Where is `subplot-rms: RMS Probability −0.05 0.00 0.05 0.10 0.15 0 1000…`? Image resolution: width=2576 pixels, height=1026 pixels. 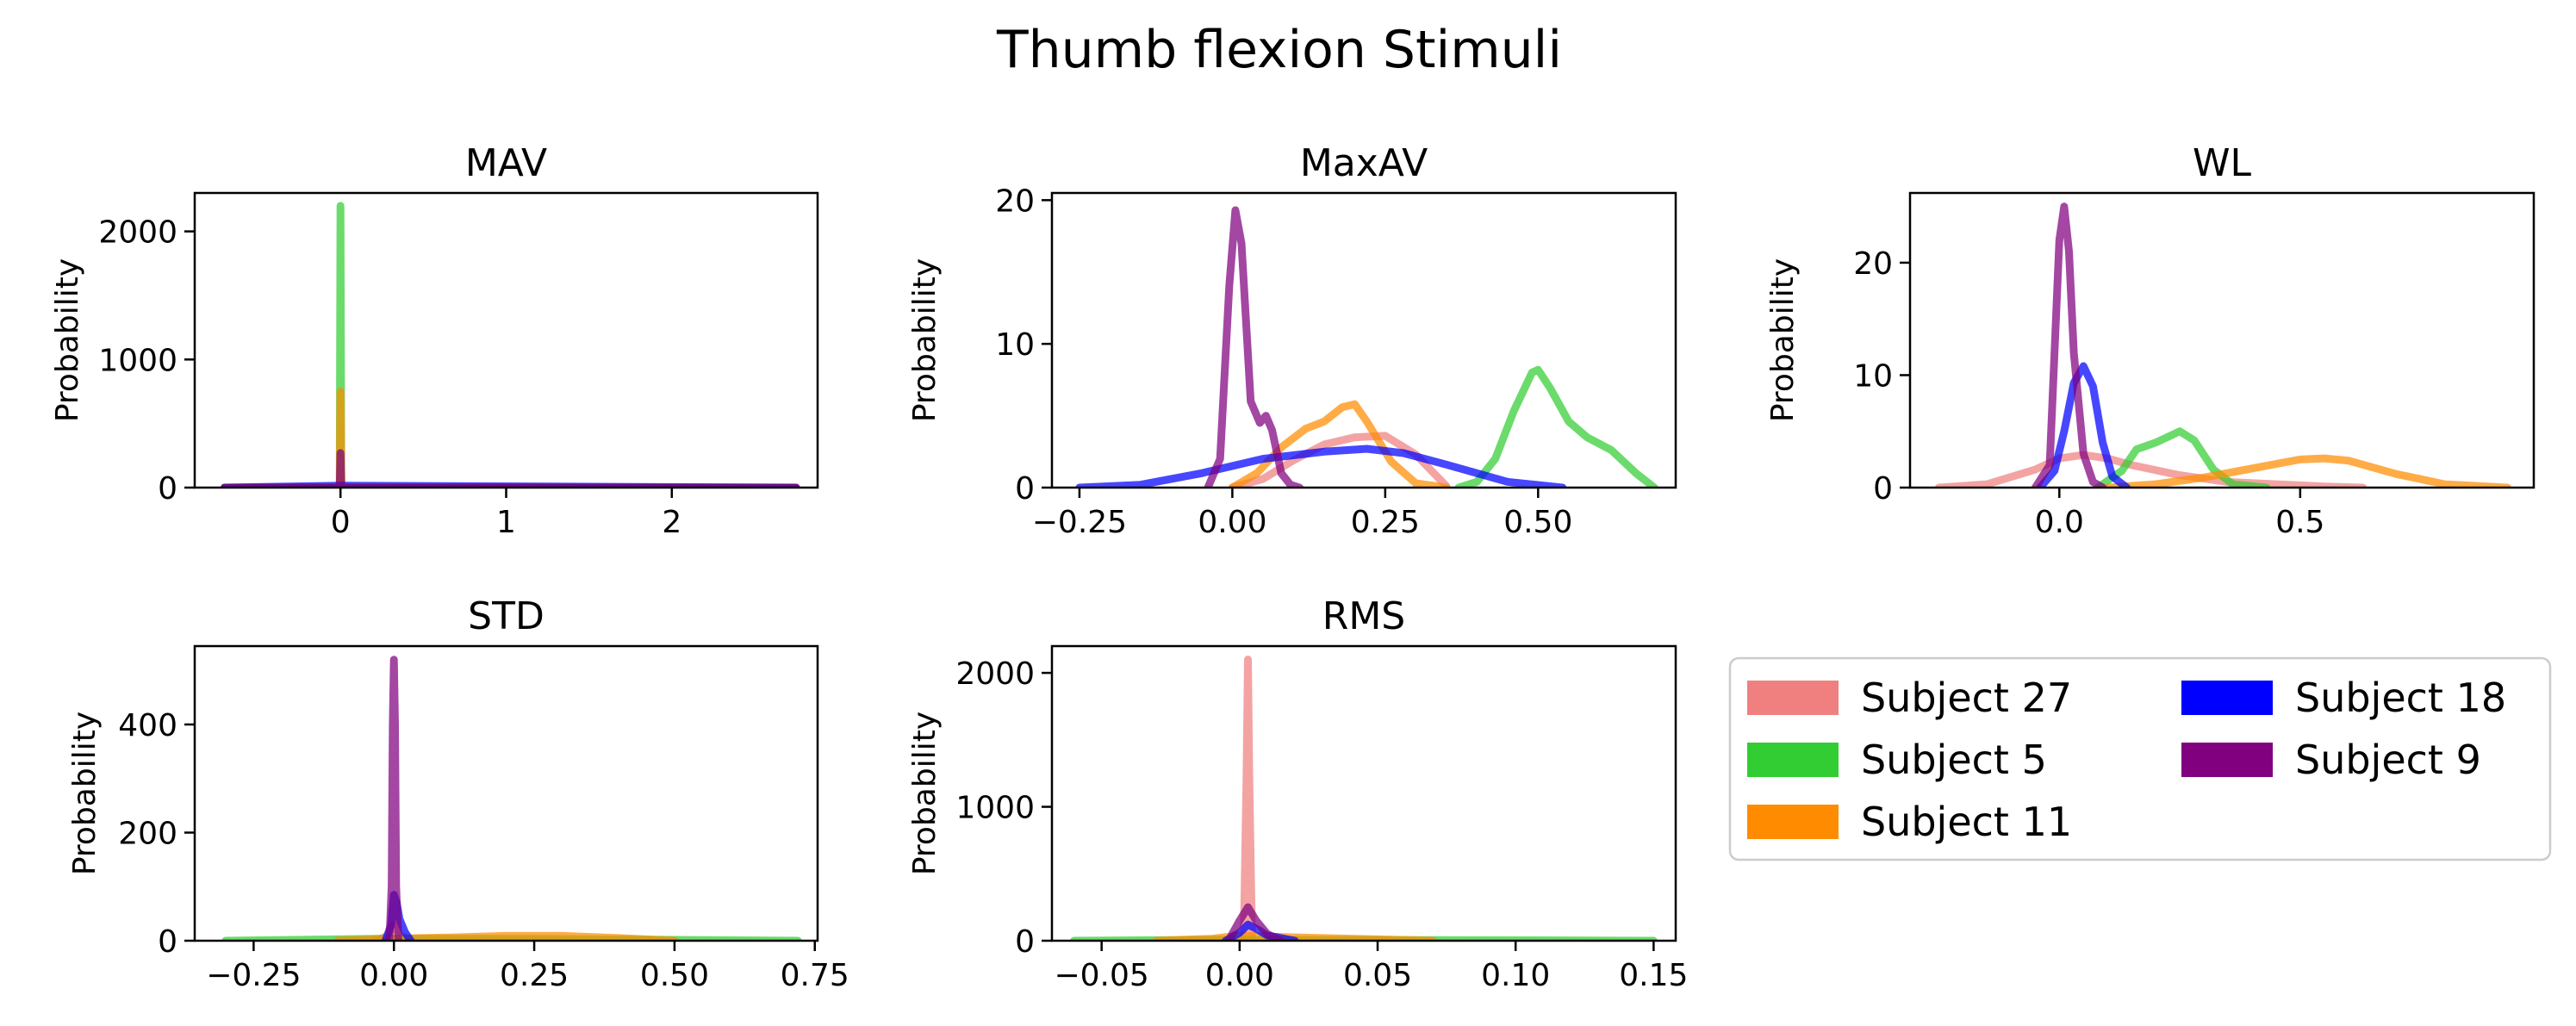
subplot-rms: RMS Probability −0.05 0.00 0.05 0.10 0.15 0 1000… is located at coordinates (1298, 793).